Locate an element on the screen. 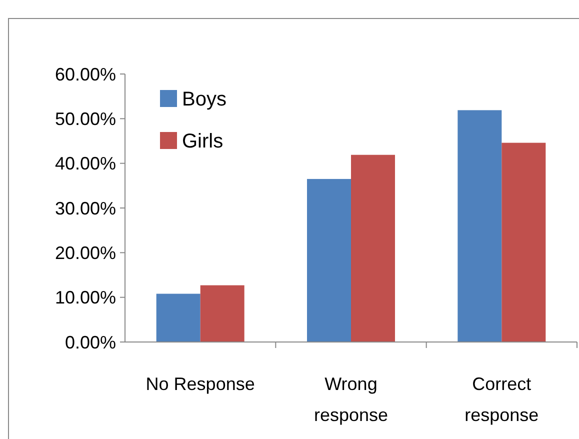 The height and width of the screenshot is (439, 579). y-tick-label: 60.00% is located at coordinates (85, 74).